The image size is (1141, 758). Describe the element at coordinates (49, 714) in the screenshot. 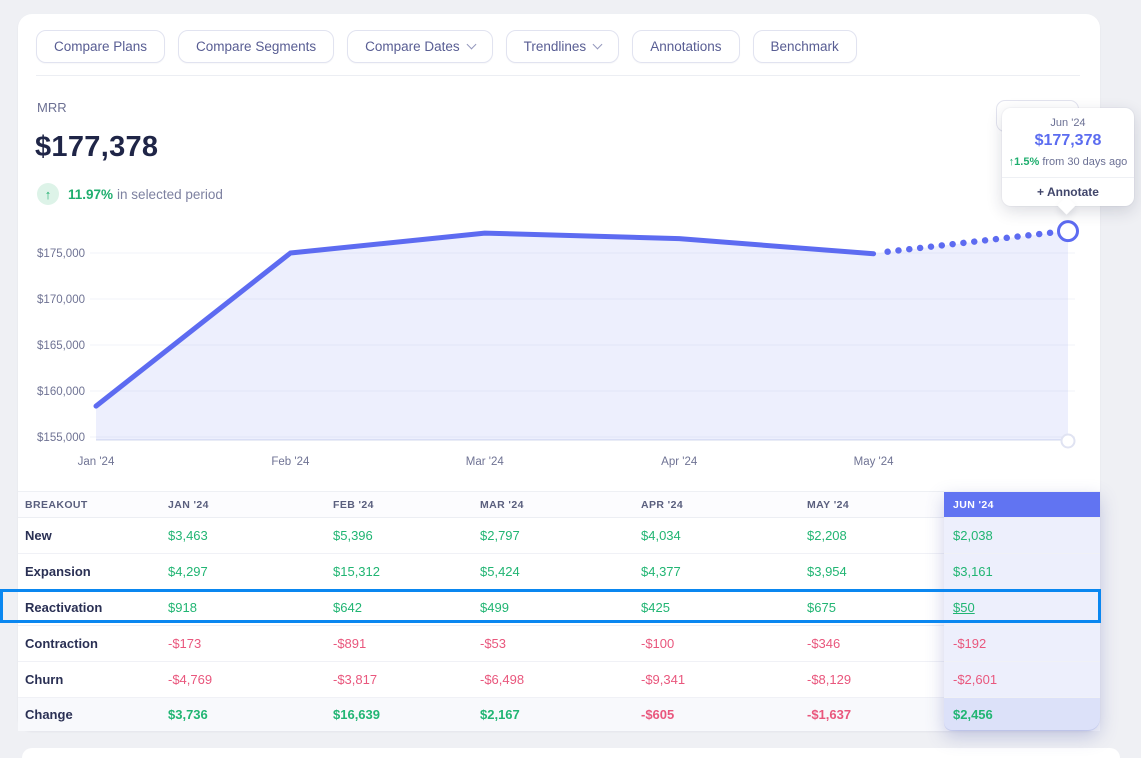

I see `row-label: Change` at that location.